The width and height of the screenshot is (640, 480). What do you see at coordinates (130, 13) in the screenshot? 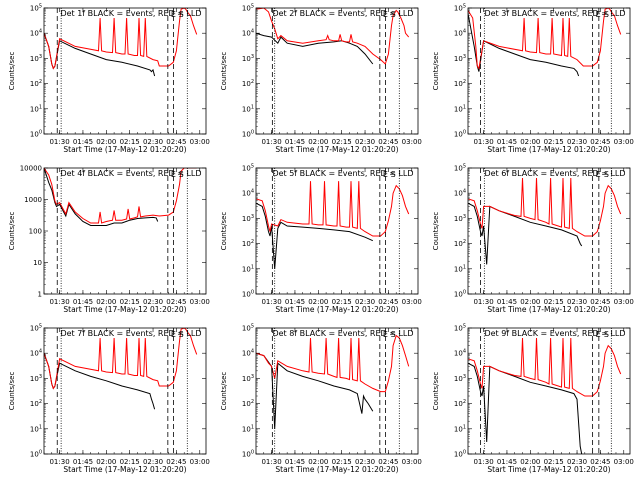
I see `plot-title: Det 1f BLACK = Events, RED = LLD` at bounding box center [130, 13].